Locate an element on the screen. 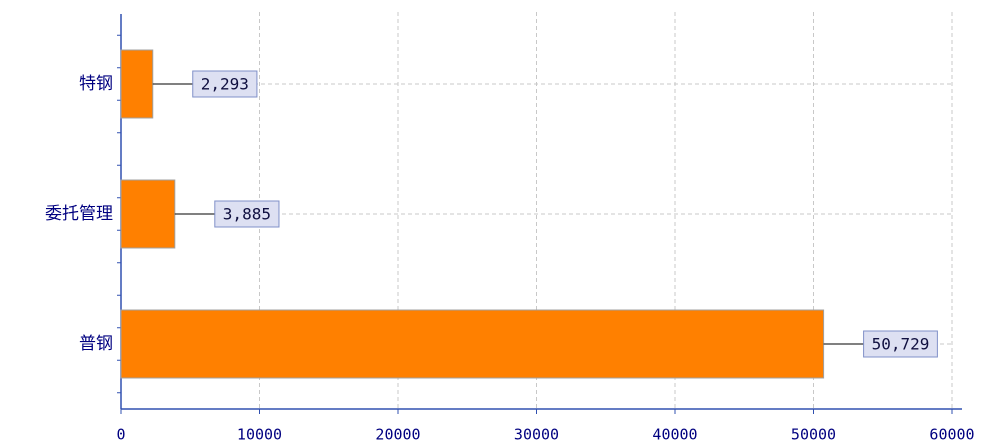 The width and height of the screenshot is (981, 446). x-tick-label: 30000 is located at coordinates (536, 435).